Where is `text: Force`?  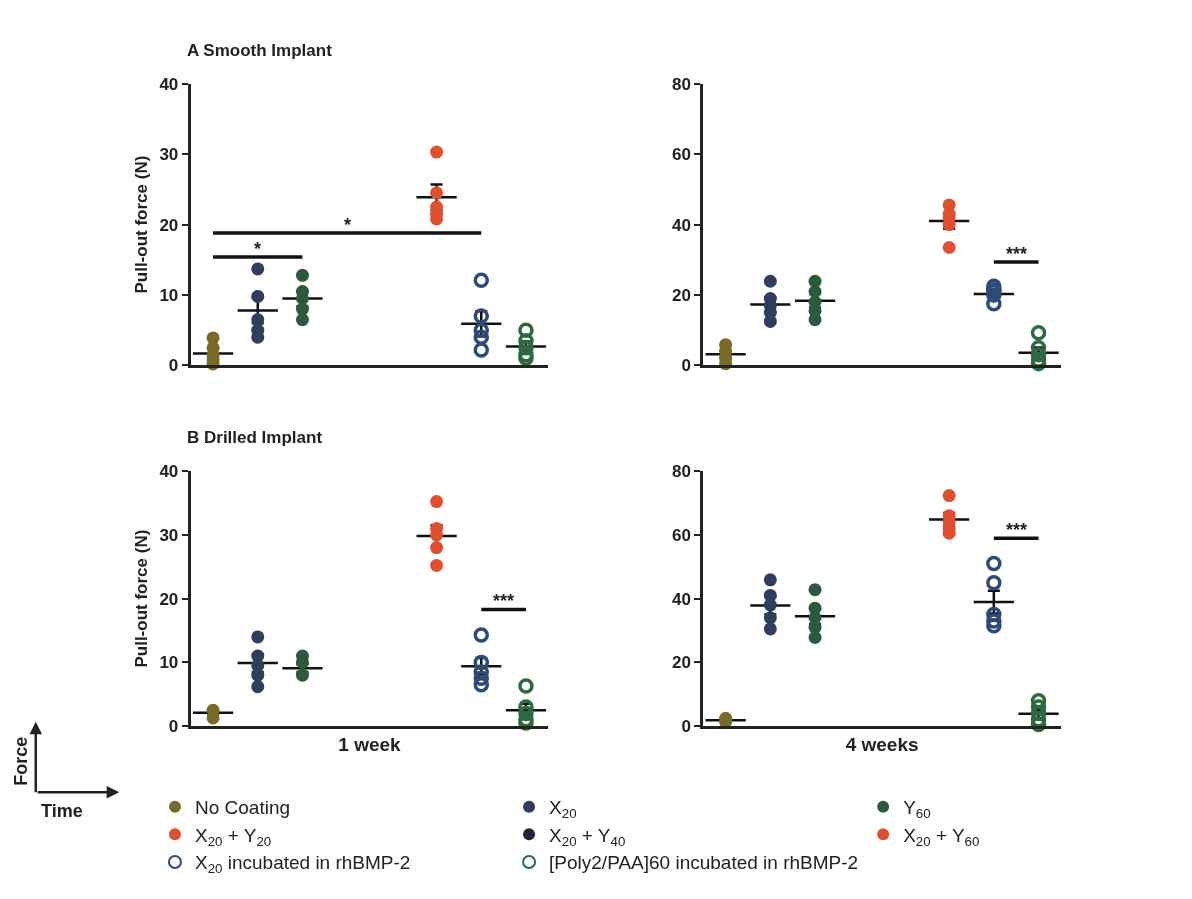
text: Force is located at coordinates (21, 761).